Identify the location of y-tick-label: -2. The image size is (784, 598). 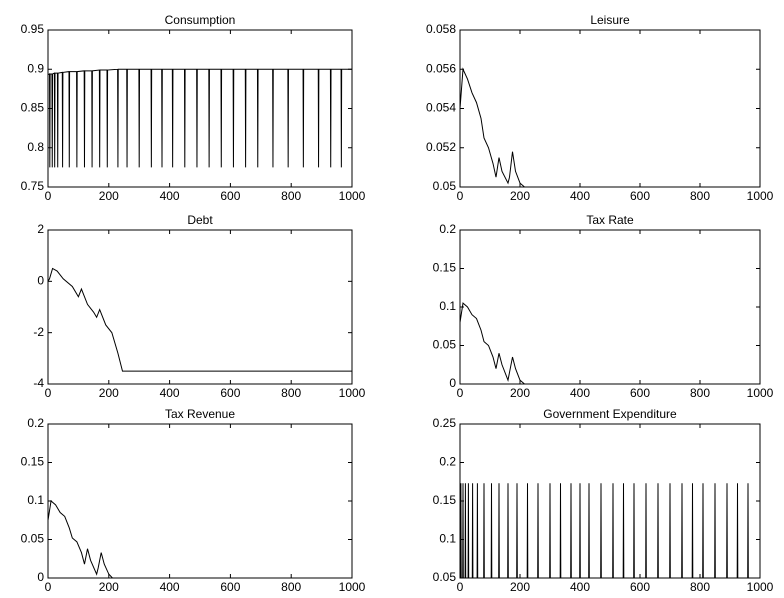
(38, 332).